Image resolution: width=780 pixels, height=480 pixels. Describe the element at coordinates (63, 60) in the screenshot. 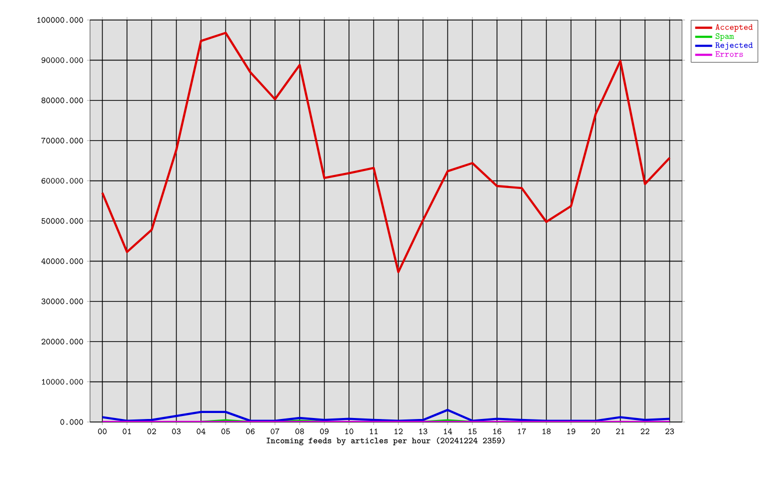

I see `y-tick-label: 90000.000` at that location.